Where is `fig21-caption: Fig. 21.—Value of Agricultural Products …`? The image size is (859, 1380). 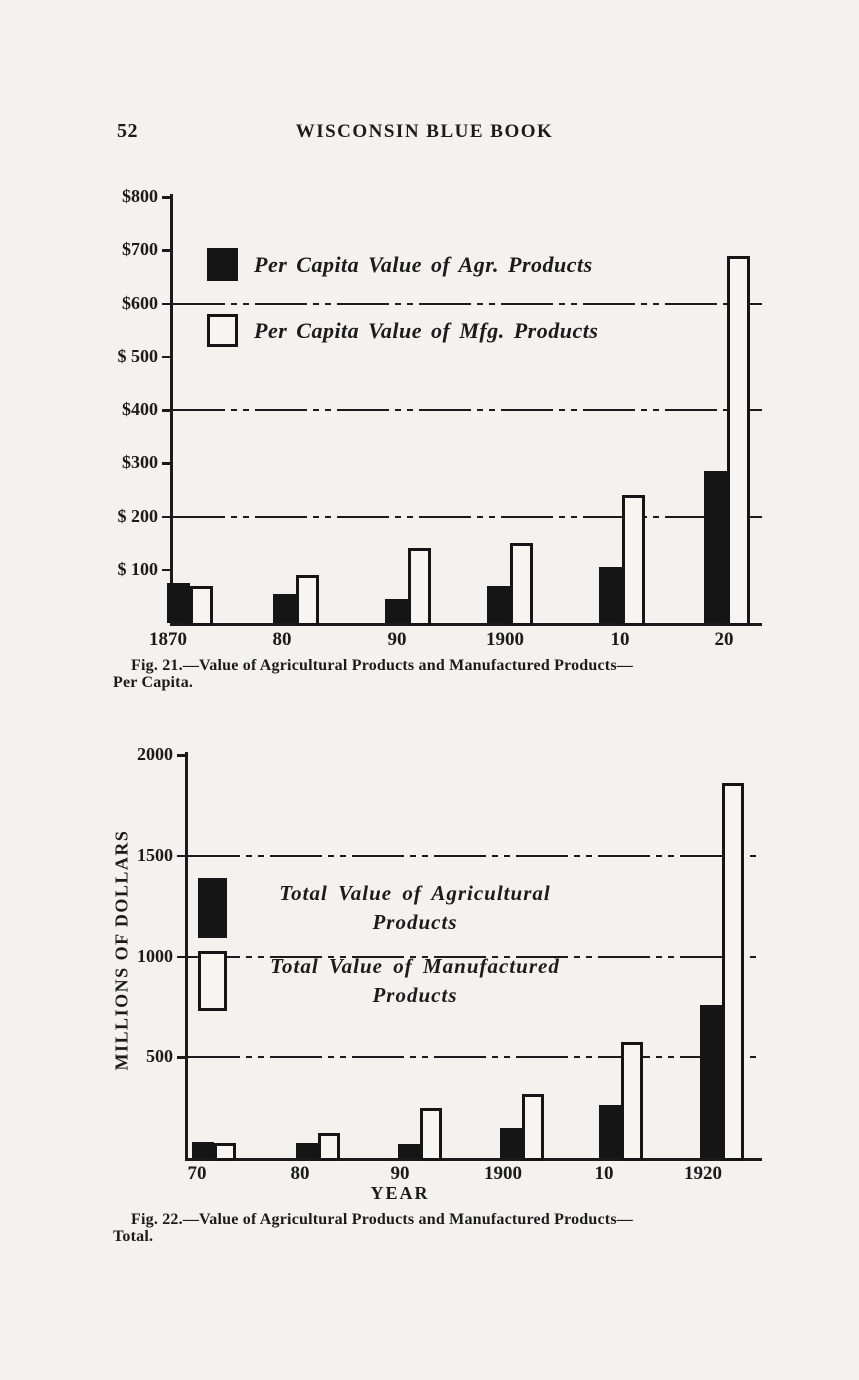 fig21-caption: Fig. 21.—Value of Agricultural Products … is located at coordinates (458, 674).